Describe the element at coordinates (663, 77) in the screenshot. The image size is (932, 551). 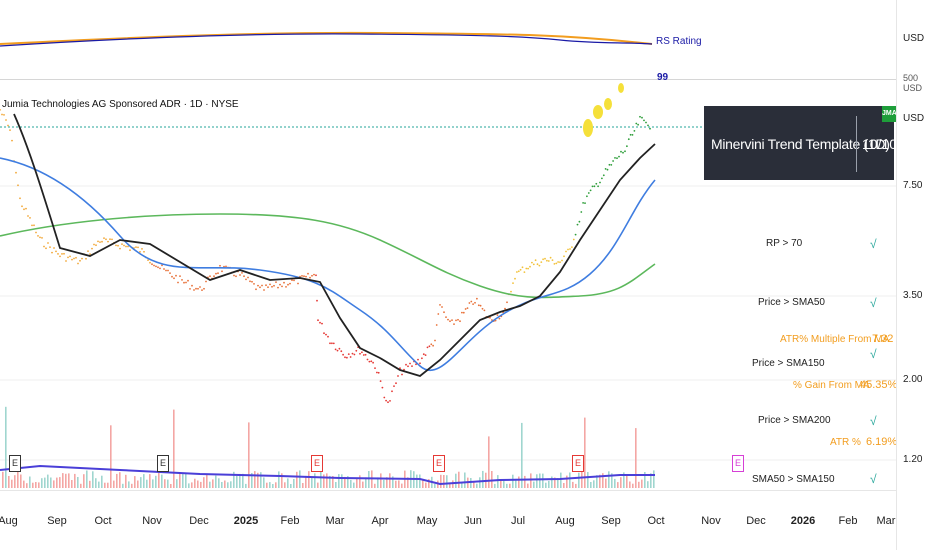
I see `rs-rating-marker: 99` at that location.